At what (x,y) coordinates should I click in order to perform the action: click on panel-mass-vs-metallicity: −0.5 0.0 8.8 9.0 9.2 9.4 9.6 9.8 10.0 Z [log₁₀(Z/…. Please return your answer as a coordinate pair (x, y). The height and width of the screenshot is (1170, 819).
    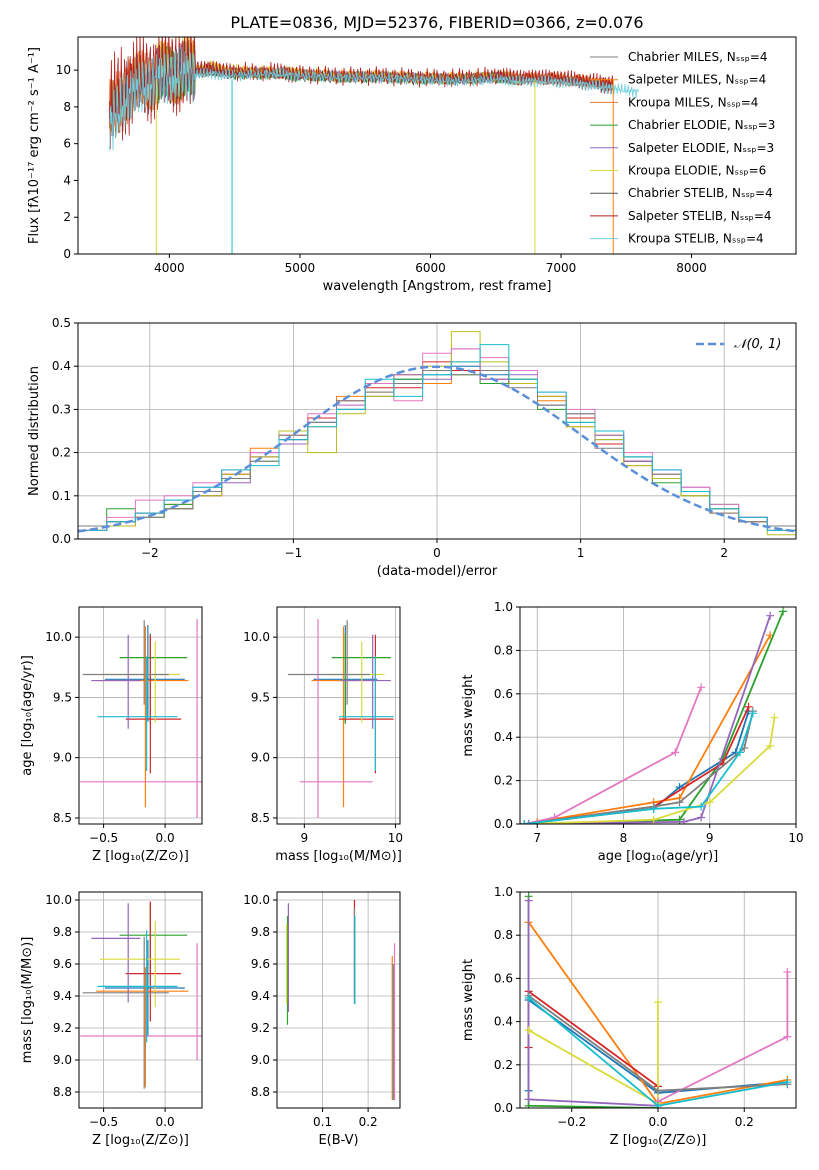
    Looking at the image, I should click on (111, 1019).